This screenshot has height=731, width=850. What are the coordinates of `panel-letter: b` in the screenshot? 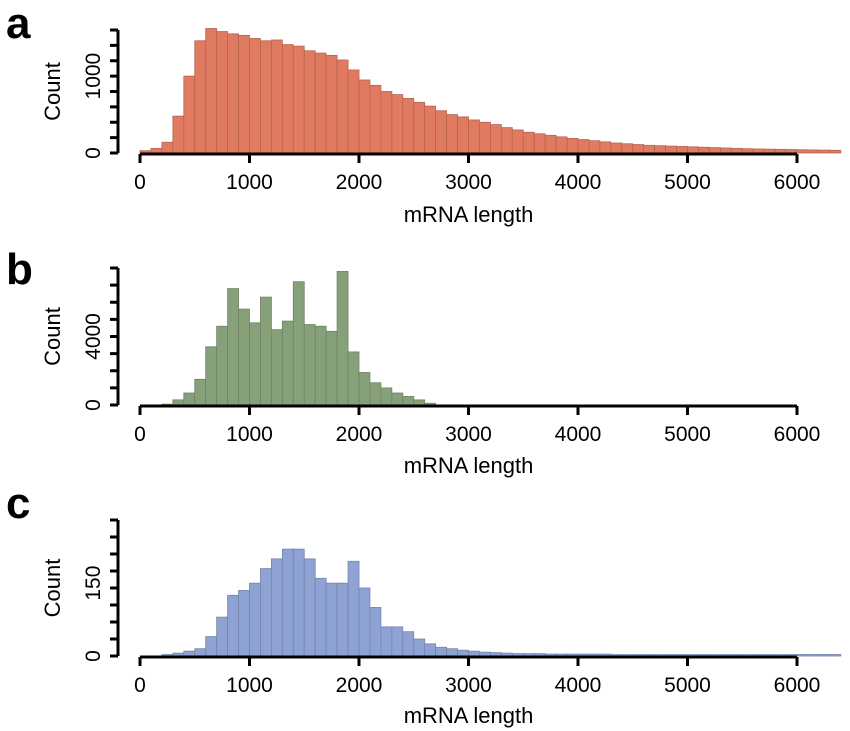 It's located at (19, 269).